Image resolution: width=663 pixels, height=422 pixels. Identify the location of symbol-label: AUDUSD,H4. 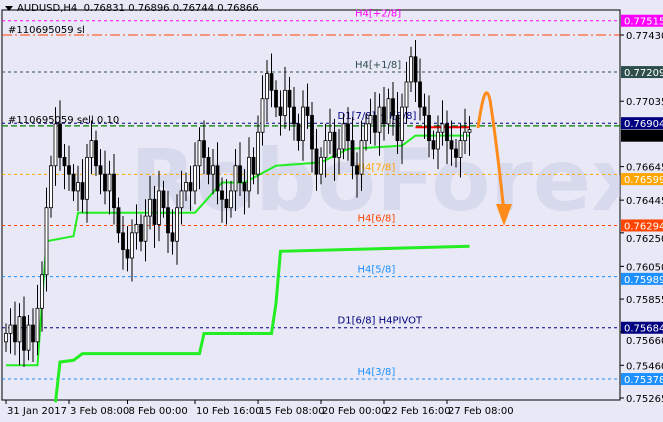
(47, 8).